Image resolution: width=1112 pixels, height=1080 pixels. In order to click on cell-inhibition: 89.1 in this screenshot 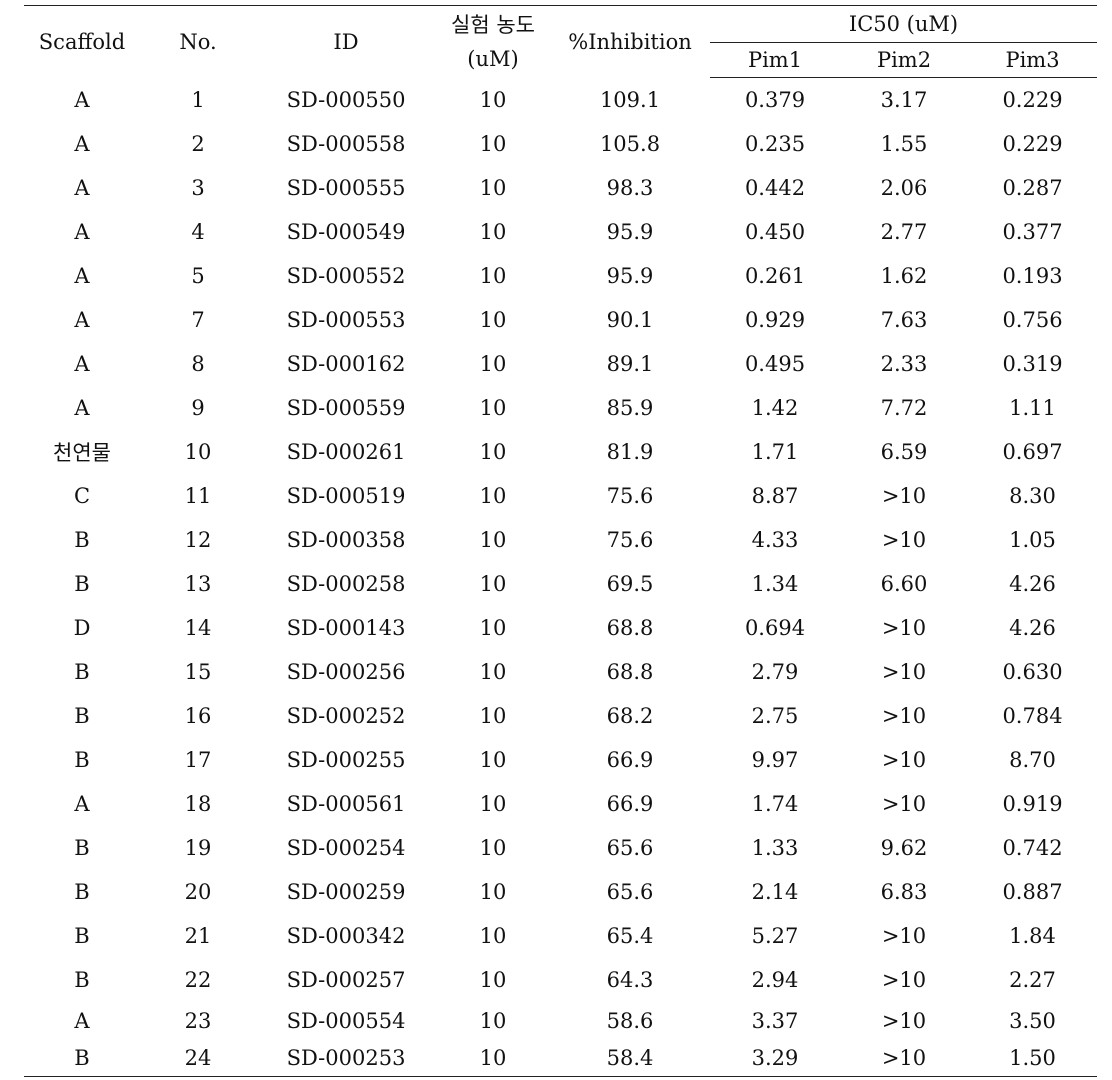, I will do `click(630, 364)`.